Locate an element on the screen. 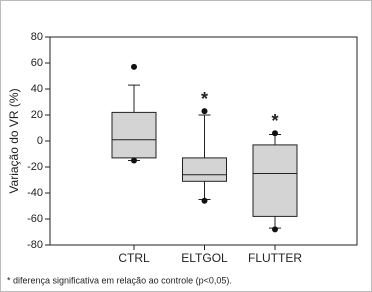 The width and height of the screenshot is (372, 292). y-tick-label: 60 is located at coordinates (37, 63).